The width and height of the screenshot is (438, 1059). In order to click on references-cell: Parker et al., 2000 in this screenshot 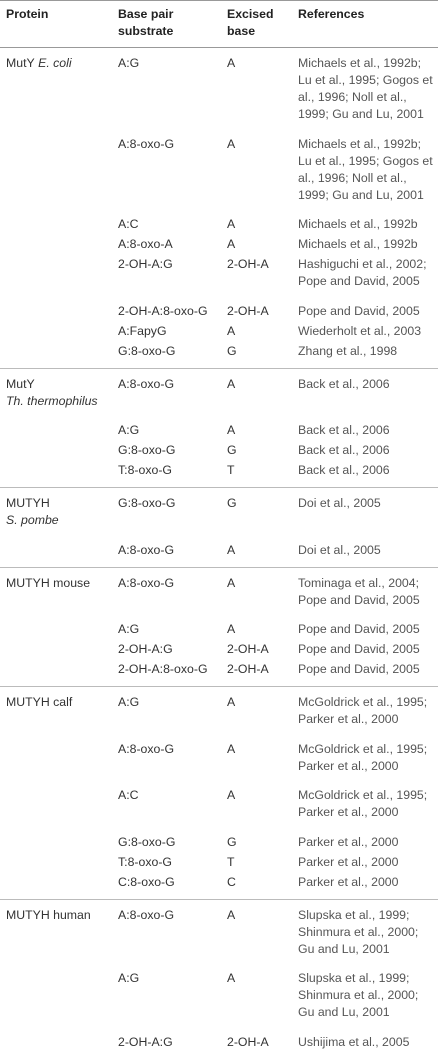, I will do `click(365, 886)`.